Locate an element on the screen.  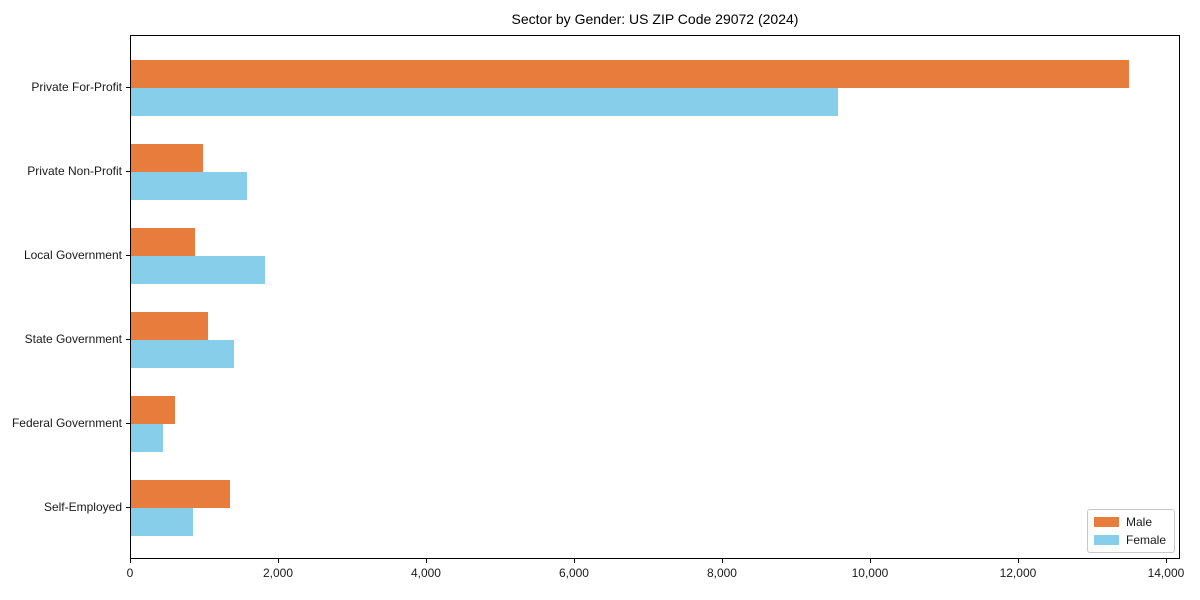
x-tick-label: 12,000 is located at coordinates (1018, 573).